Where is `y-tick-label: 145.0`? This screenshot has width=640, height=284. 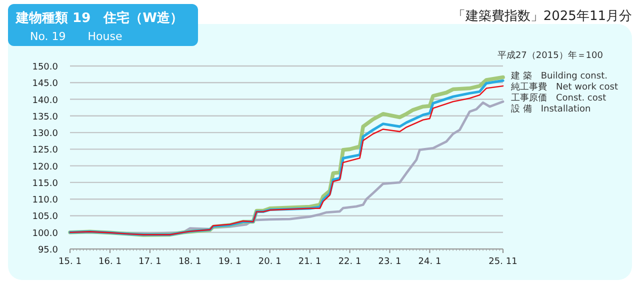
y-tick-label: 145.0 is located at coordinates (45, 84).